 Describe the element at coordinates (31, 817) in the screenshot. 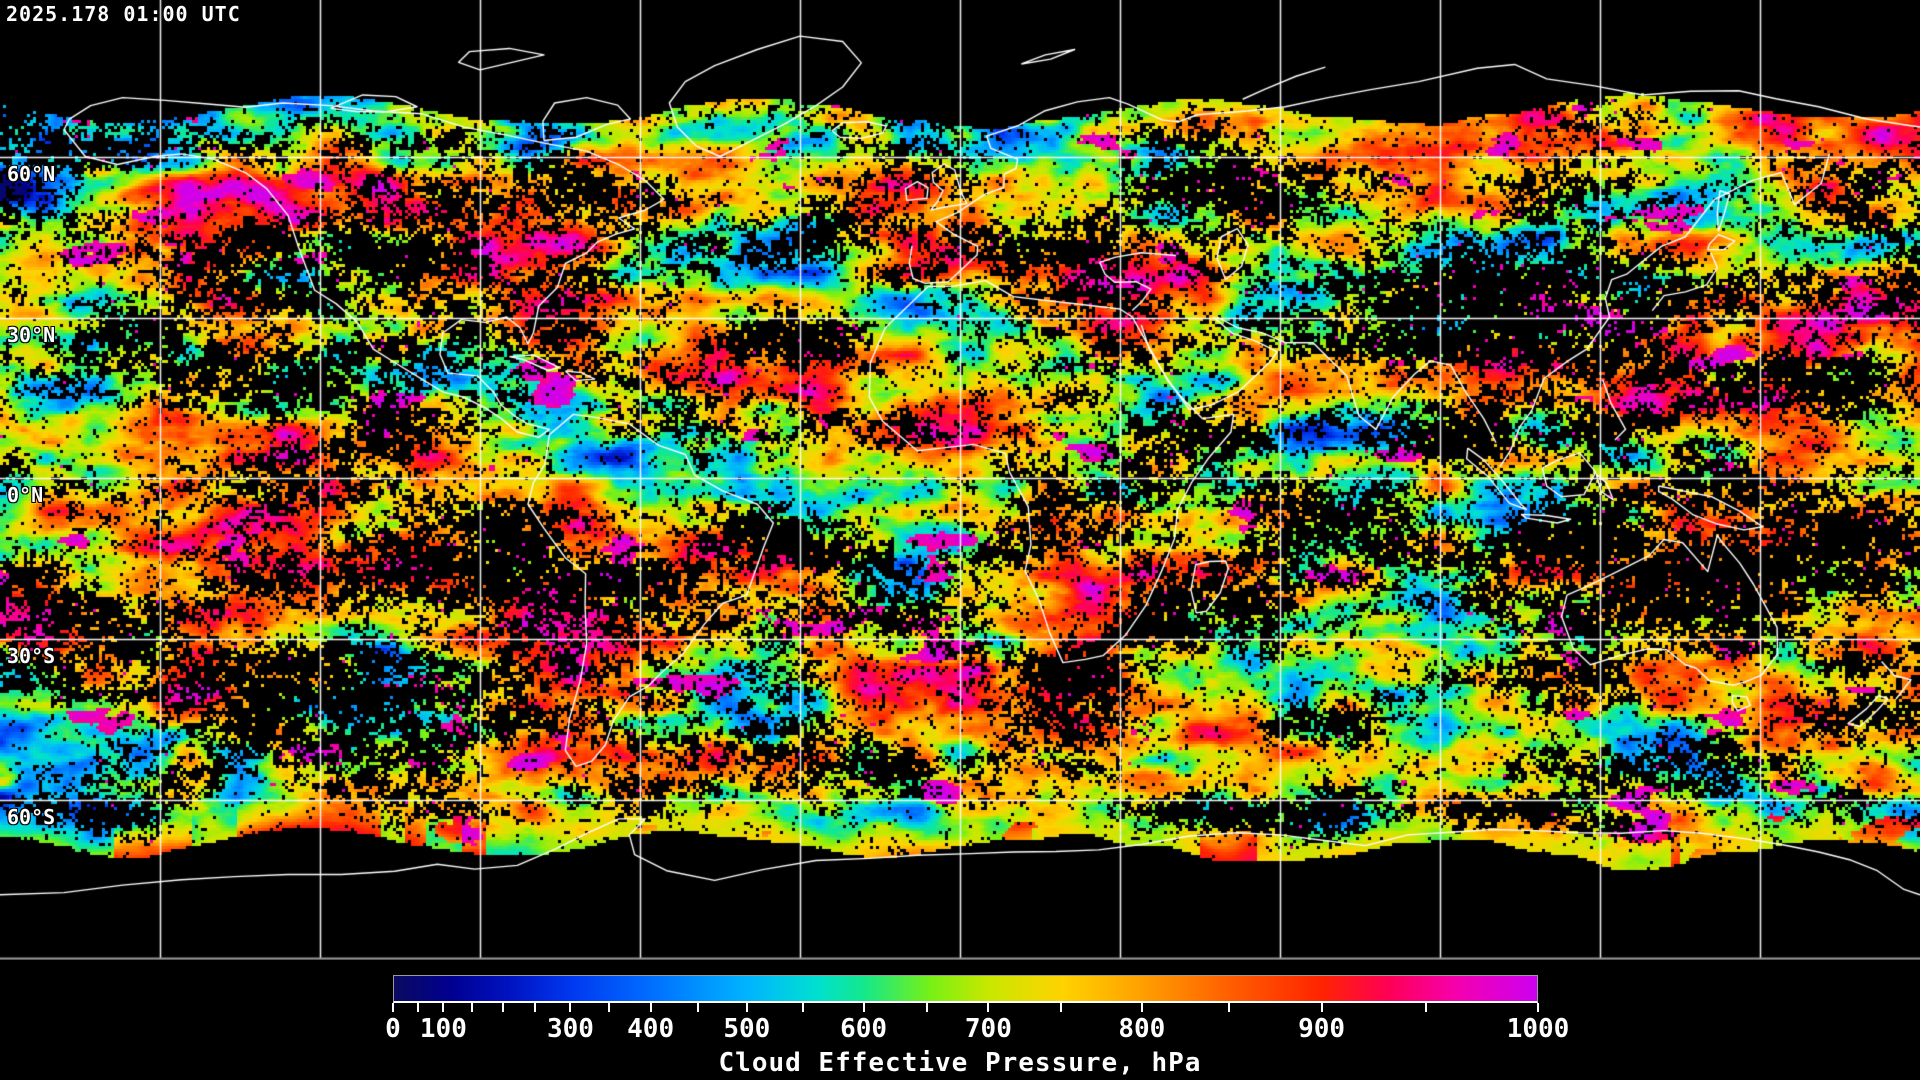

I see `latitude-label: 60°S` at that location.